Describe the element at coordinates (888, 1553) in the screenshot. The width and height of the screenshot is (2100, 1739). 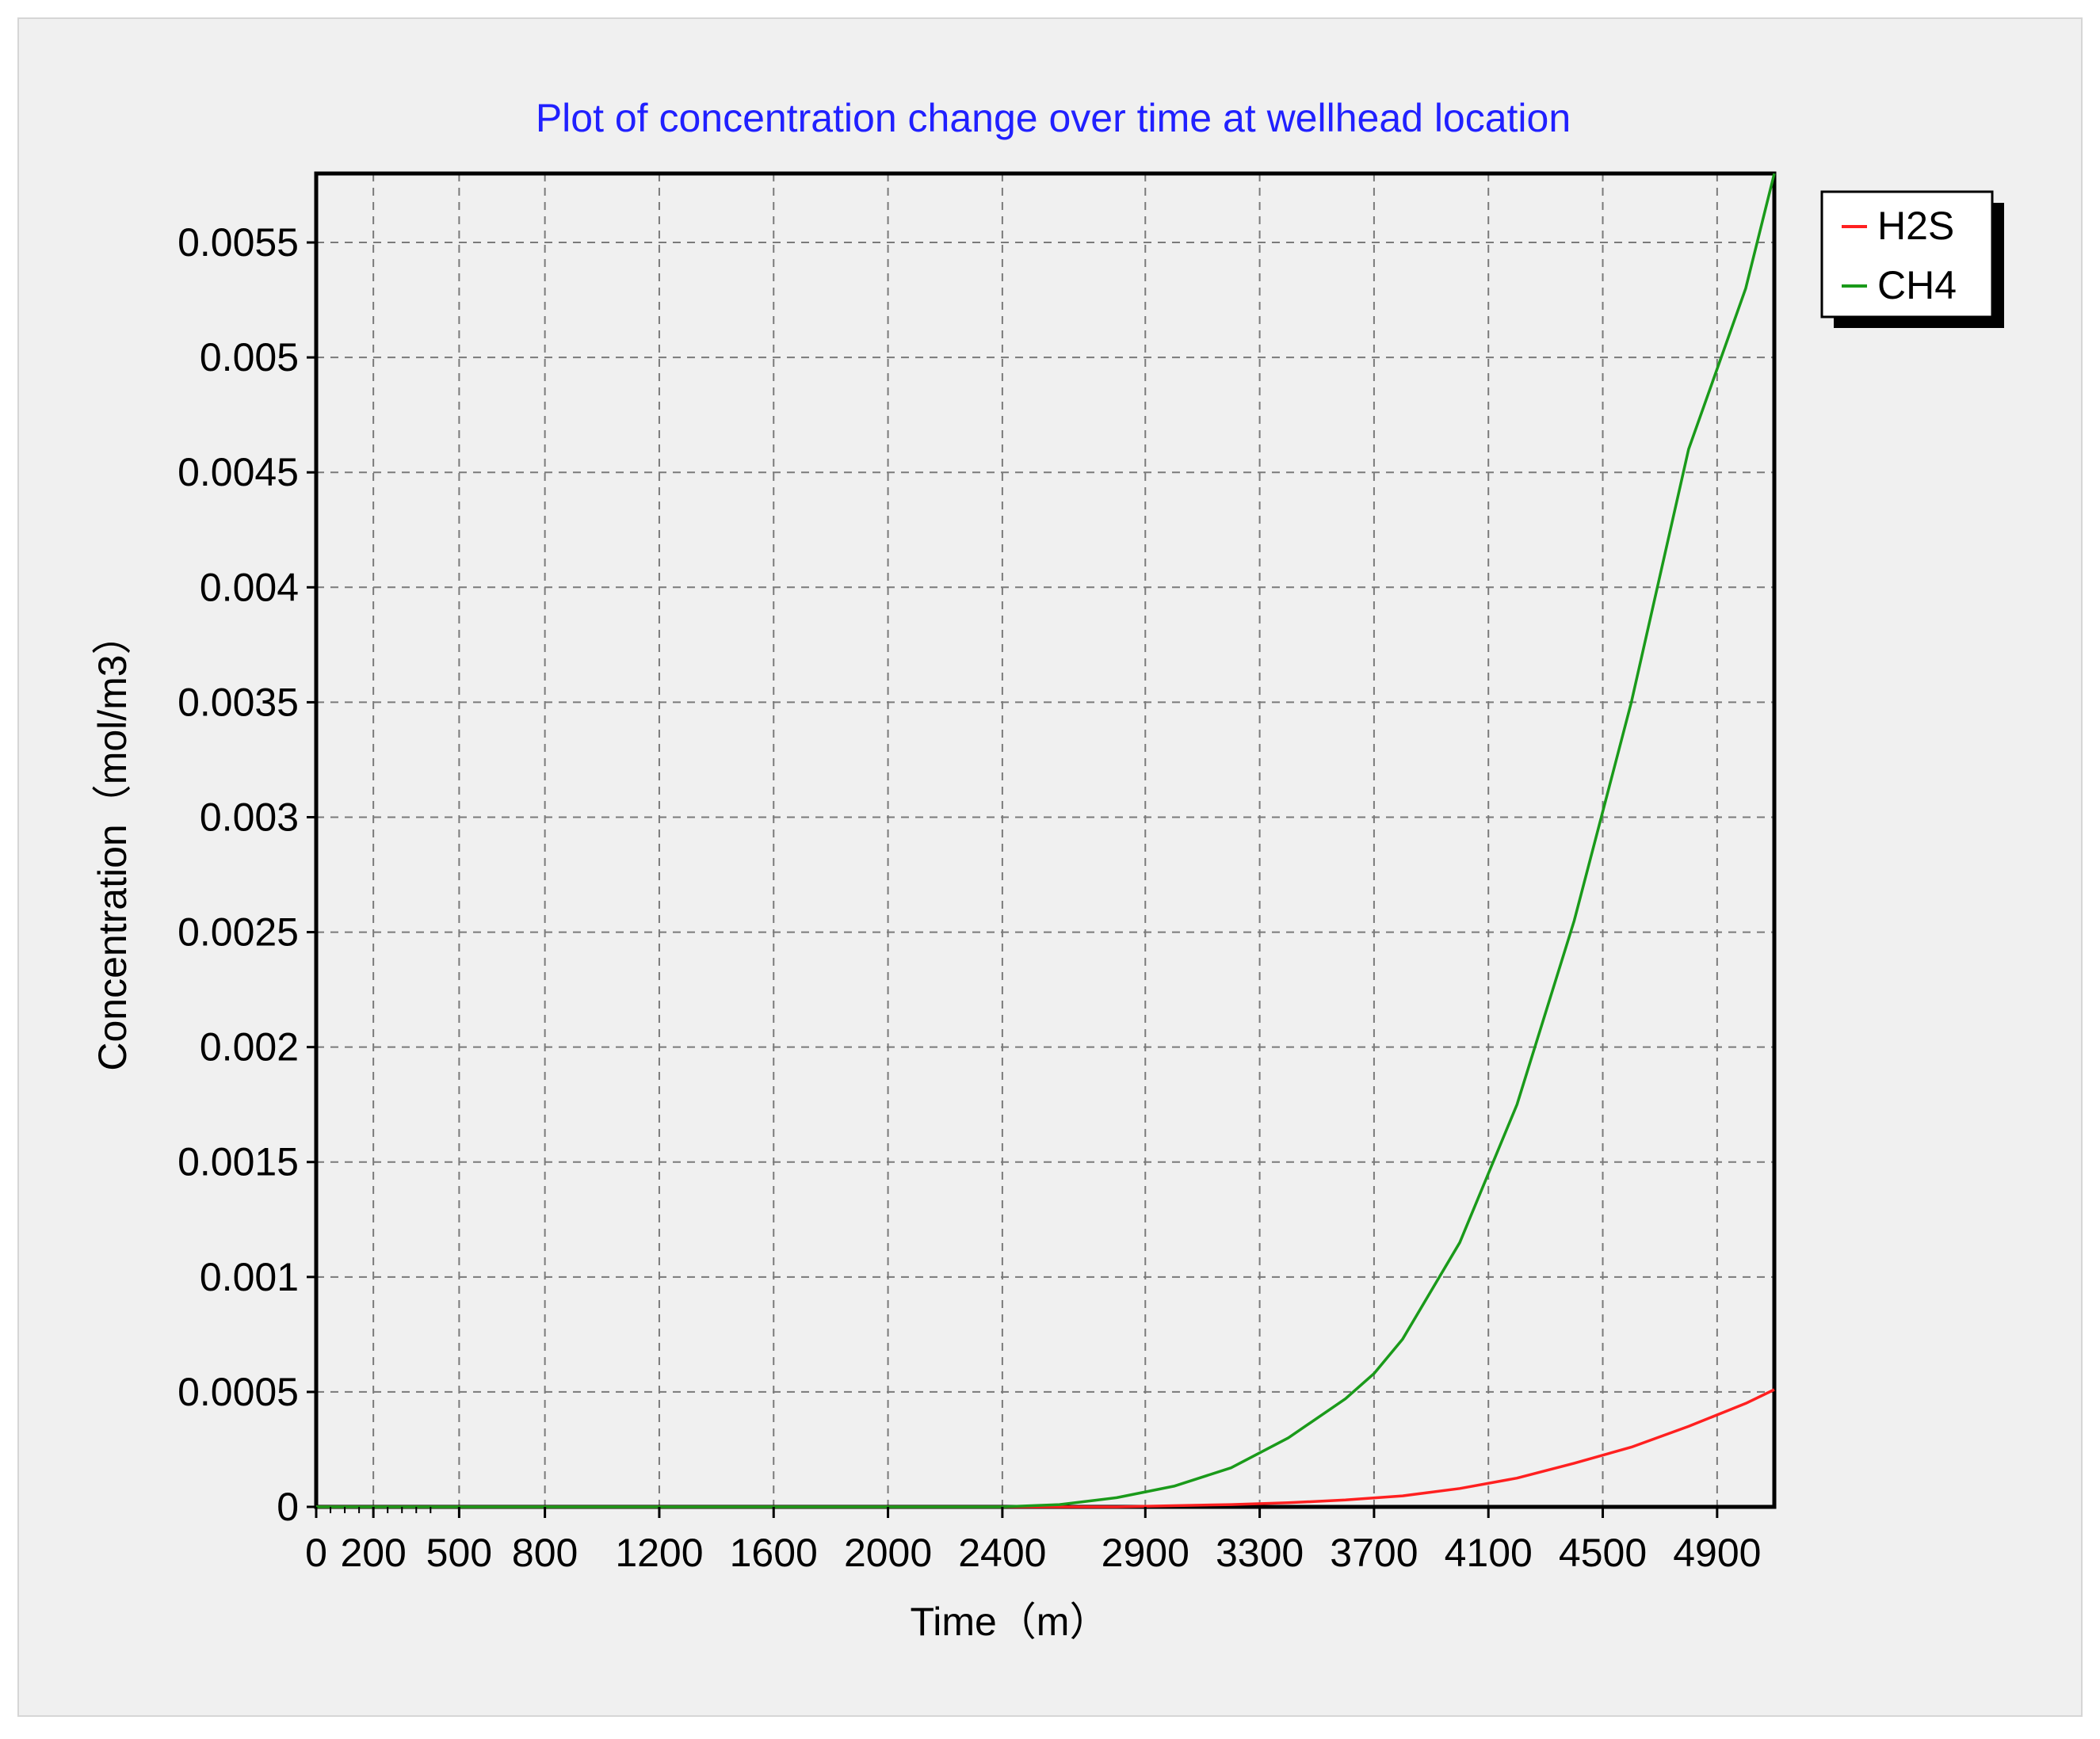
I see `x-tick-label: 2000` at that location.